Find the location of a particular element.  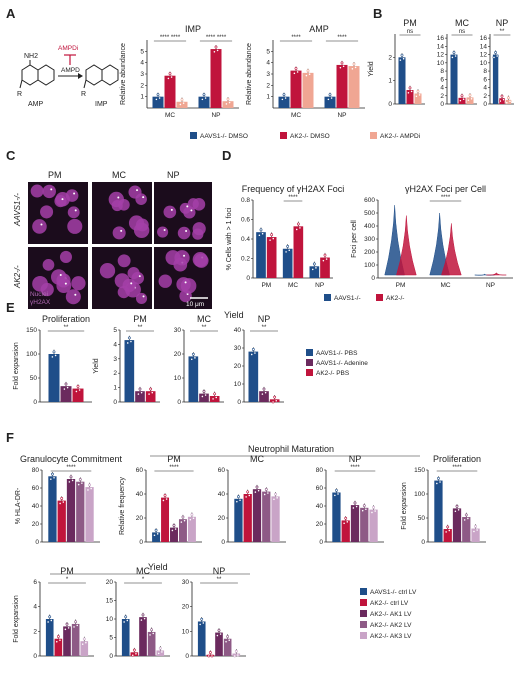

x-tick-label: NP is located at coordinates (490, 285).